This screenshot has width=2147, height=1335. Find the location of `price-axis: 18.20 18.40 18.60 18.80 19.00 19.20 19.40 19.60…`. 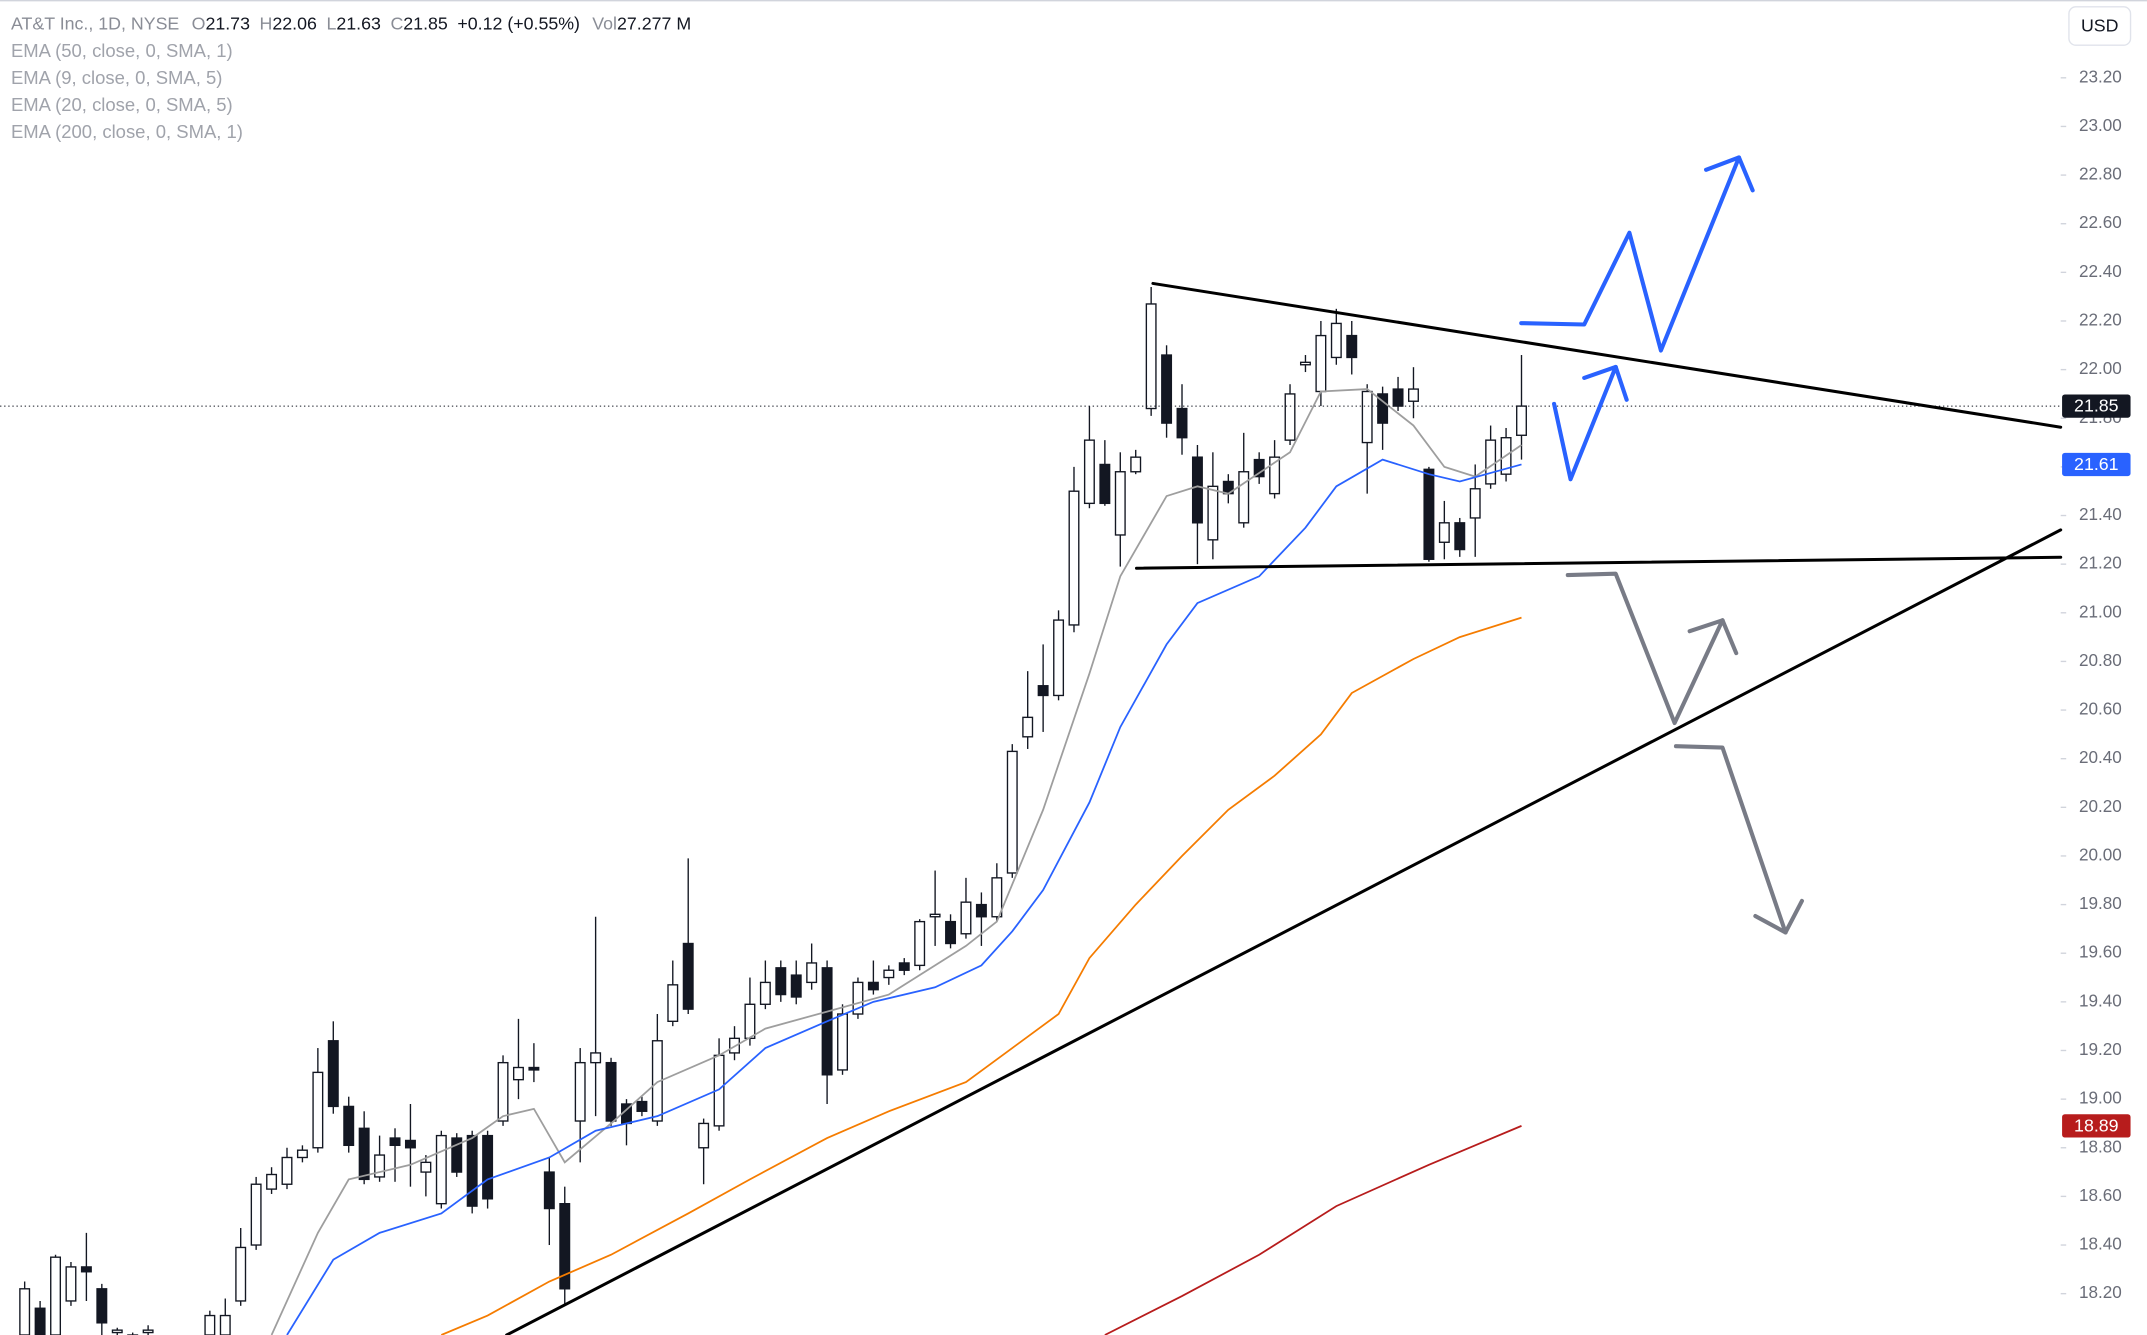

price-axis: 18.20 18.40 18.60 18.80 19.00 19.20 19.40 19.60… is located at coordinates (2095, 684).